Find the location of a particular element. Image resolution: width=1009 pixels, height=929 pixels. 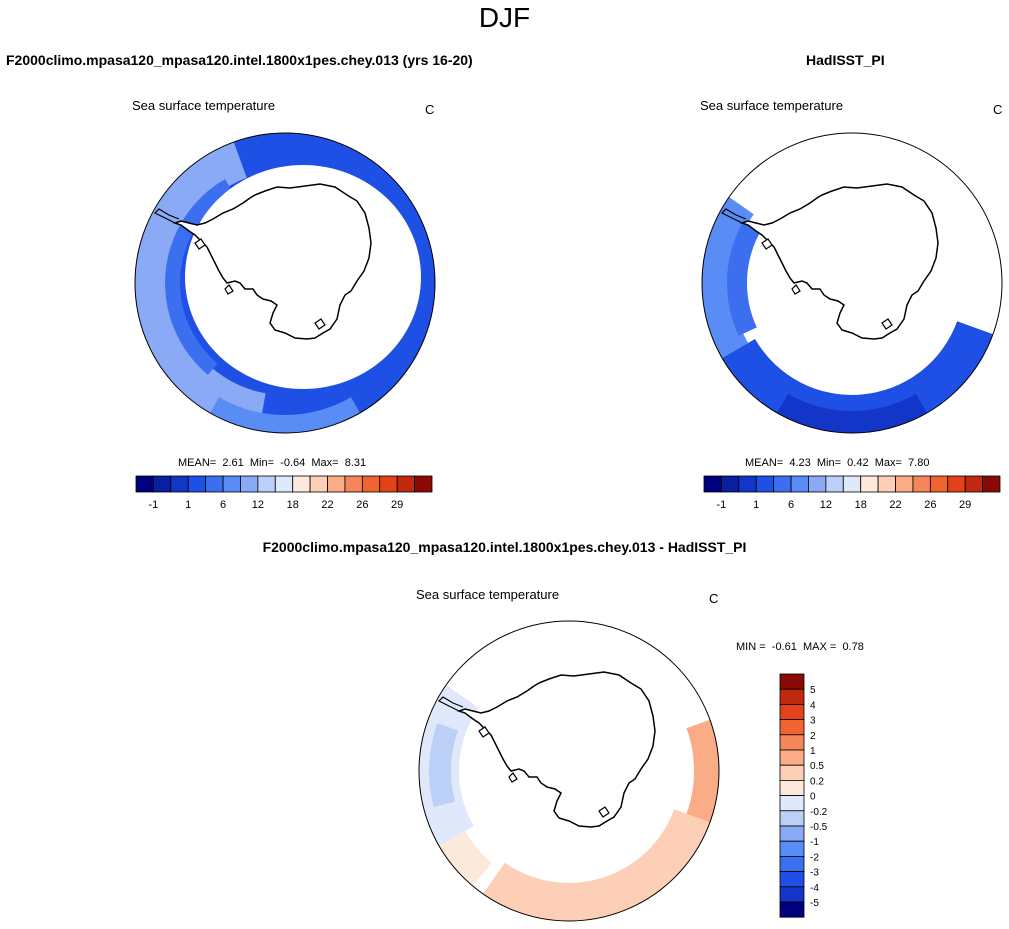

panel-2-min: 0.42 is located at coordinates (858, 463).